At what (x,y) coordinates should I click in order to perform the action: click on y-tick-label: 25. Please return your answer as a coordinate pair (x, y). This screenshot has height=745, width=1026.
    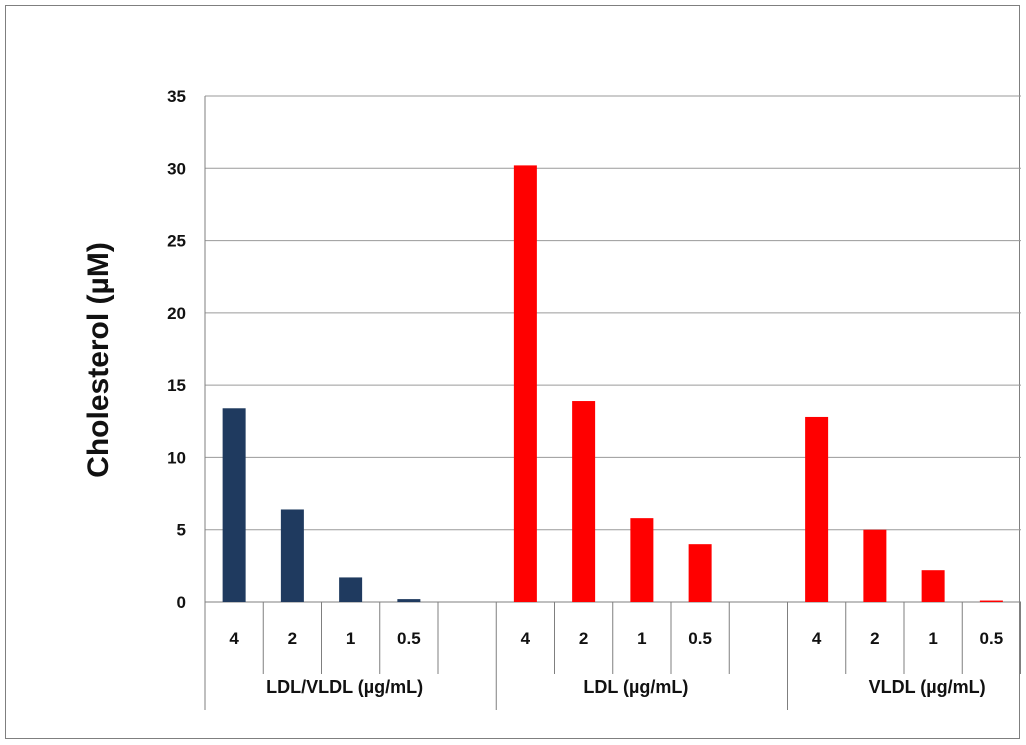
    Looking at the image, I should click on (176, 241).